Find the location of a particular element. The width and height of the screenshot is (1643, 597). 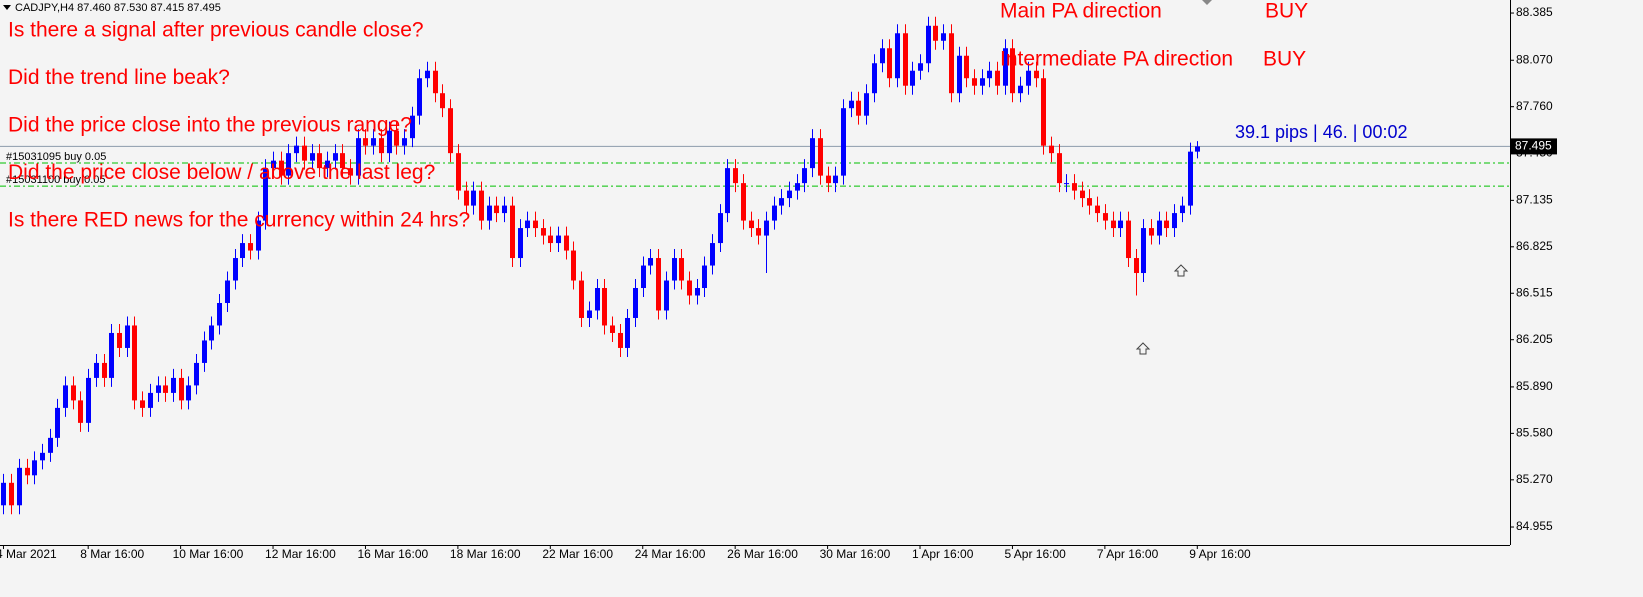

y-tick-label: 87.135 is located at coordinates (1534, 200).